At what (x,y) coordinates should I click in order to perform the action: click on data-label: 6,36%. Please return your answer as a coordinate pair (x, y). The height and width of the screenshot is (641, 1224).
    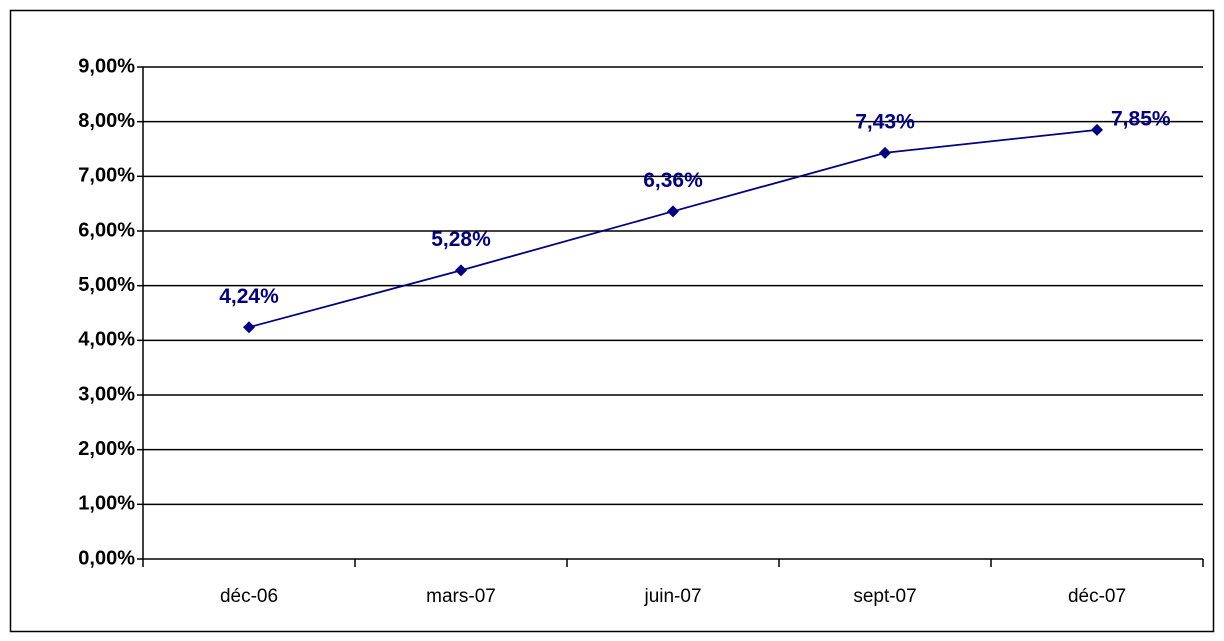
    Looking at the image, I should click on (673, 180).